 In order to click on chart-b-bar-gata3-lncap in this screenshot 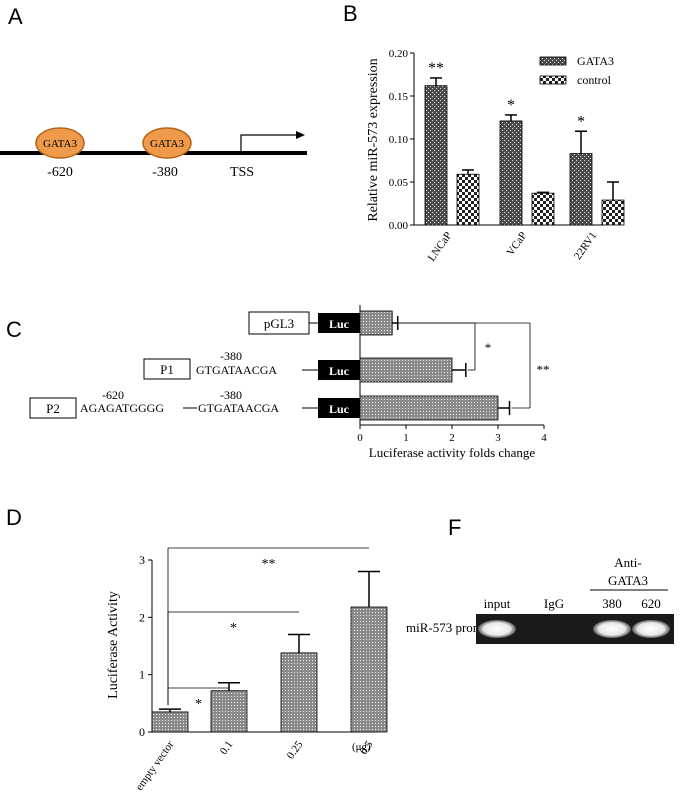, I will do `click(436, 155)`.